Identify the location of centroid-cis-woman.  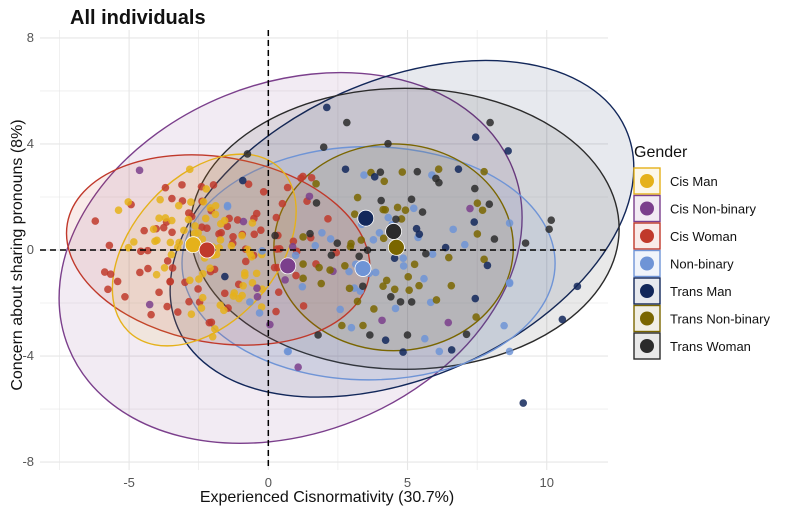
(207, 250).